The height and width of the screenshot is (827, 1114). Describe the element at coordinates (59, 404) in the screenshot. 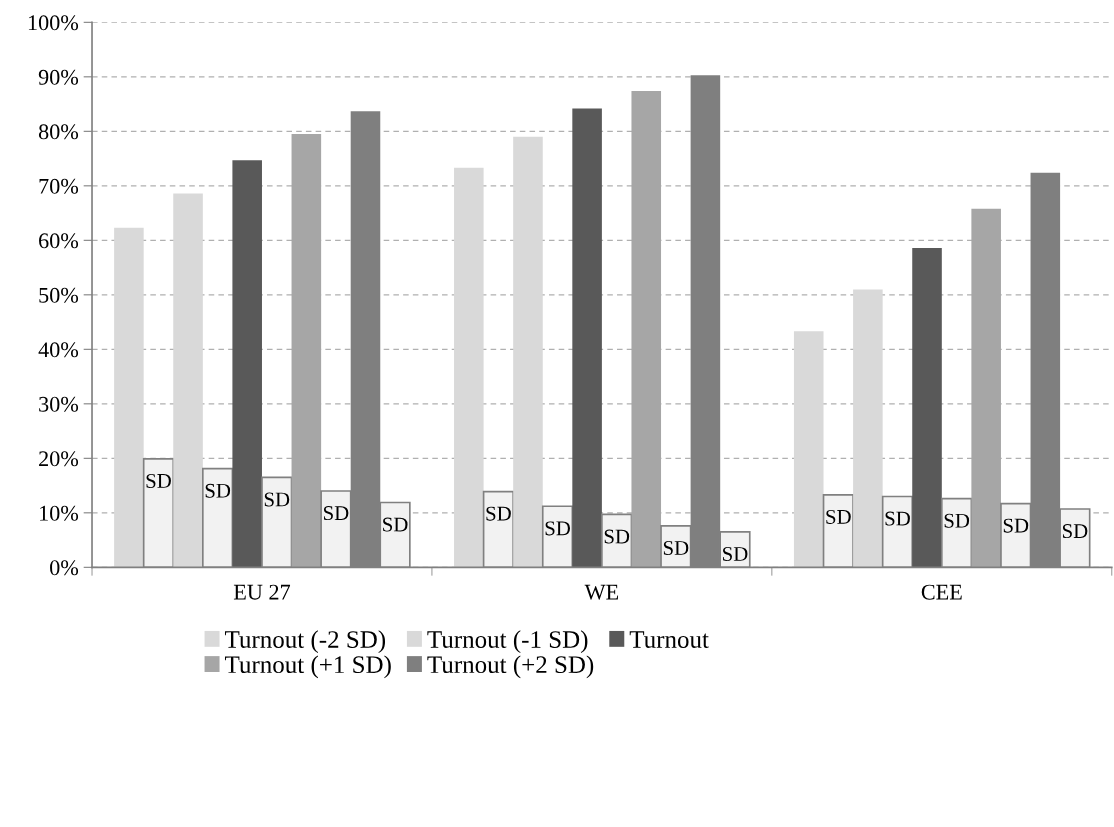

I see `y-tick-label: 30%` at that location.